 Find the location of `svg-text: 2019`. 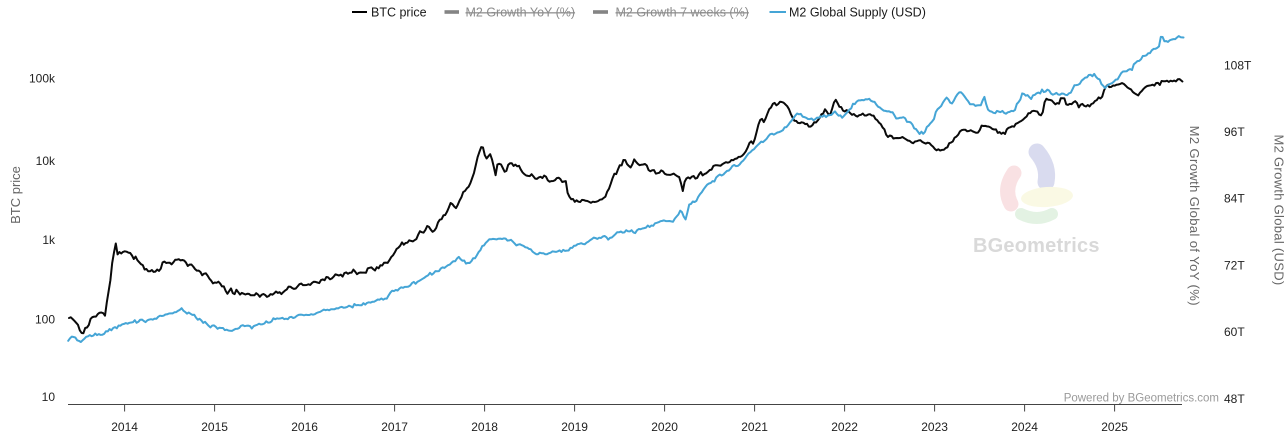

svg-text: 2019 is located at coordinates (574, 427).